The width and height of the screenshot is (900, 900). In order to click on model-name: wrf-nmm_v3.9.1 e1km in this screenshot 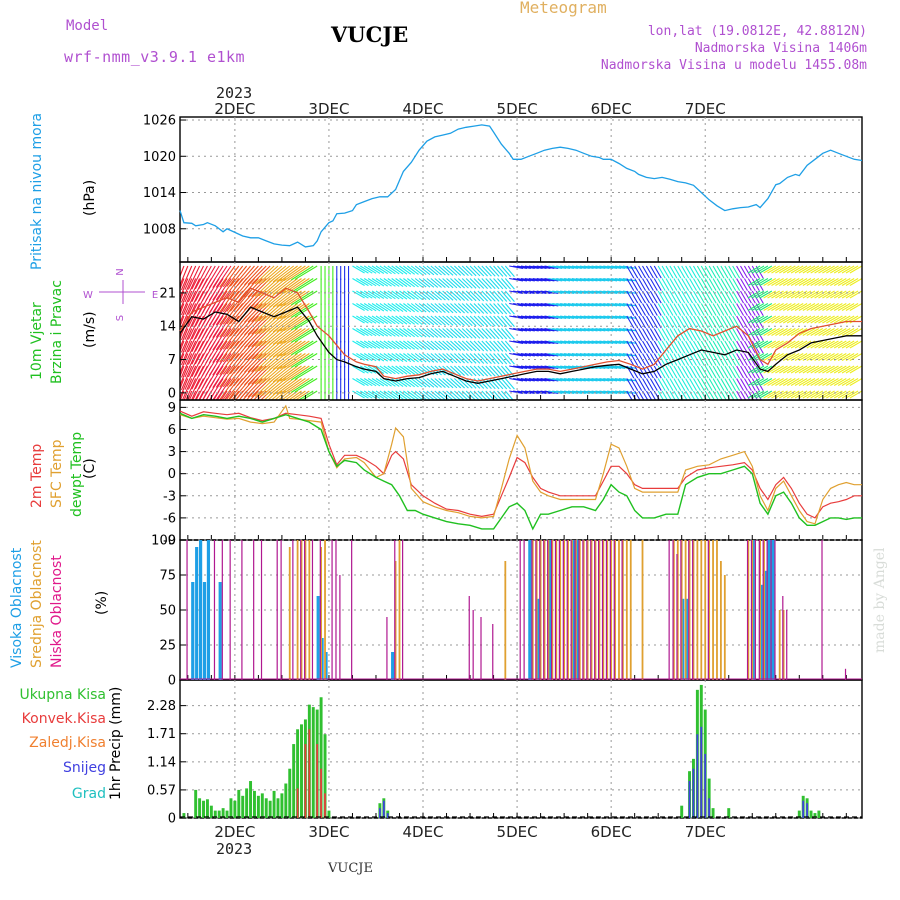, I will do `click(155, 57)`.